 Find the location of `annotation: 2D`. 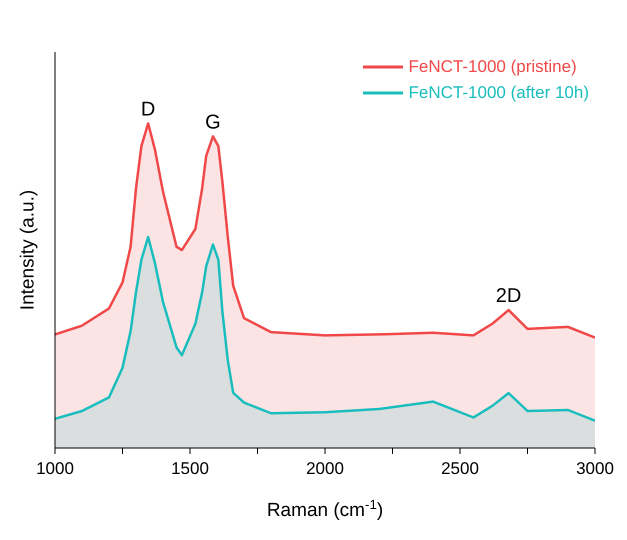

annotation: 2D is located at coordinates (509, 296).